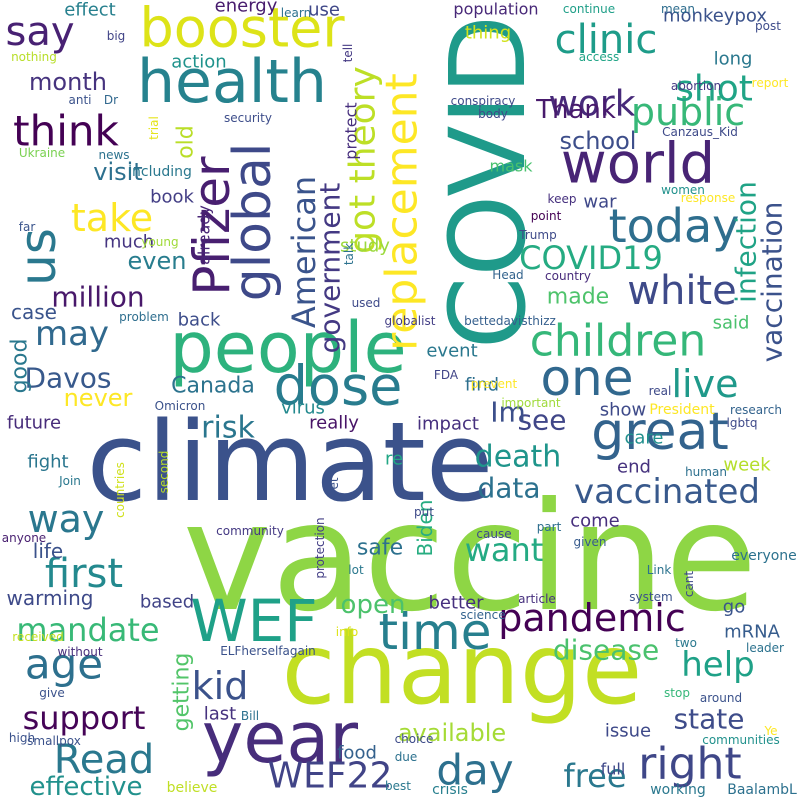  Describe the element at coordinates (97, 297) in the screenshot. I see `cloud-word-million: million` at that location.